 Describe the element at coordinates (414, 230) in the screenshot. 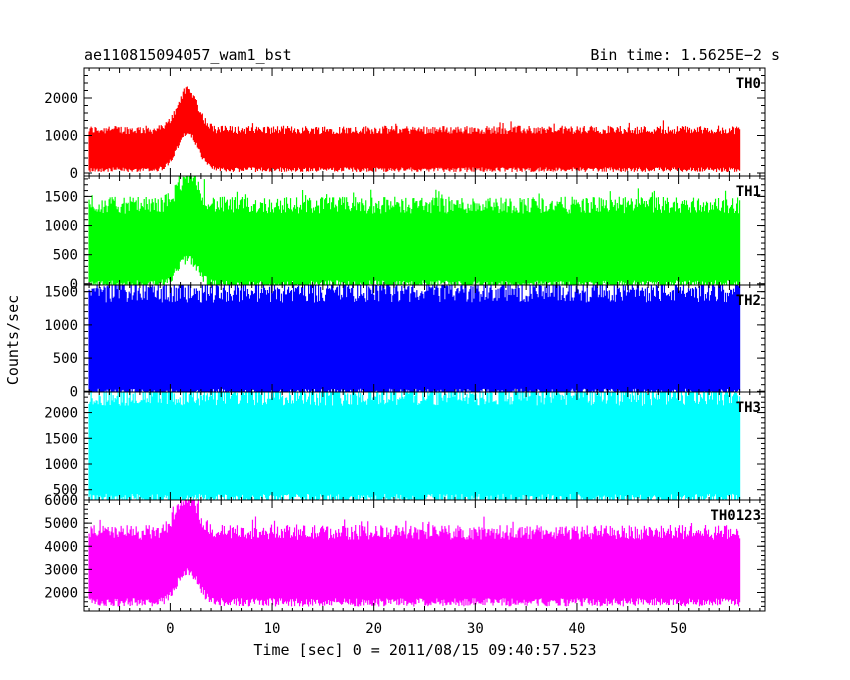

I see `series-line-th1` at that location.